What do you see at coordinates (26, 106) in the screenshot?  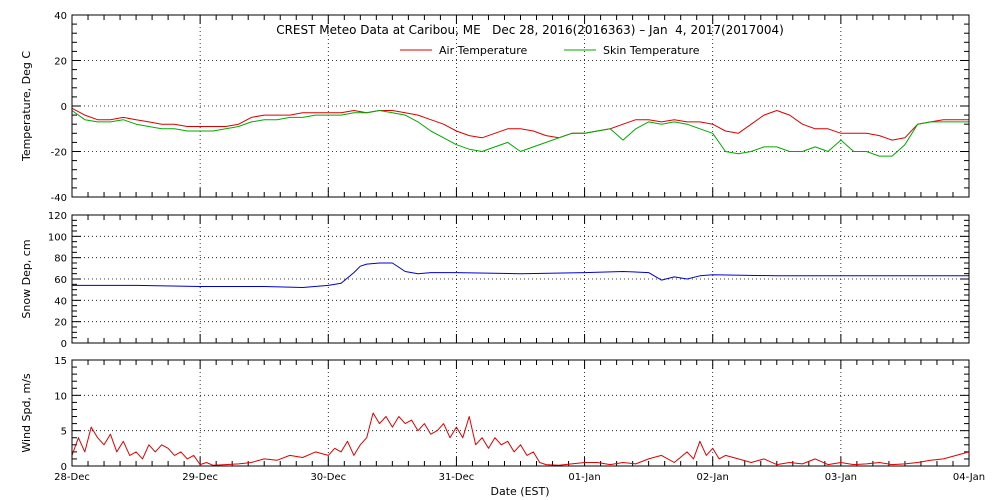 I see `y-axis-title: Temperature, Deg C` at bounding box center [26, 106].